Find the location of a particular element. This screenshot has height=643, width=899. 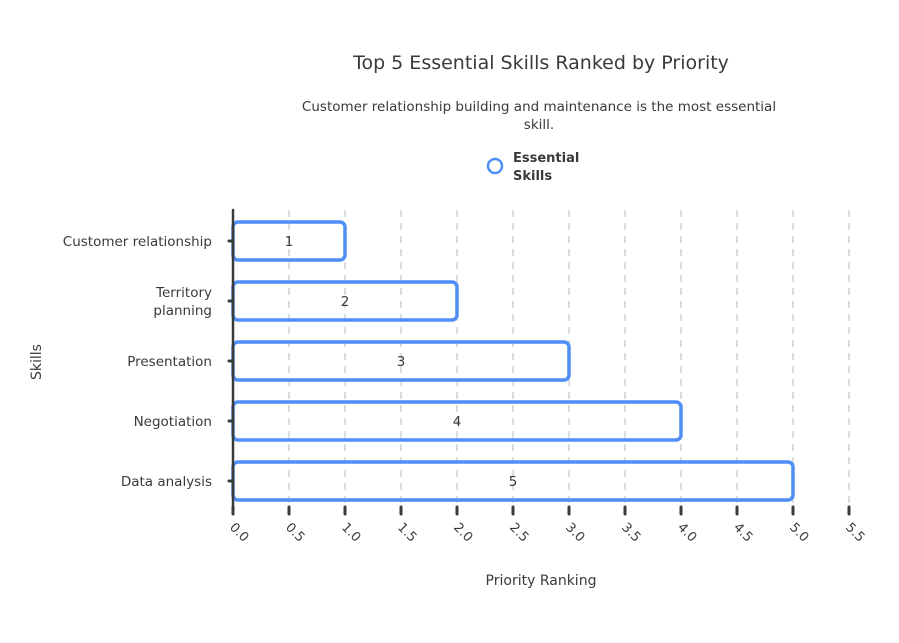

y-tick-label: Presentation is located at coordinates (169, 362).